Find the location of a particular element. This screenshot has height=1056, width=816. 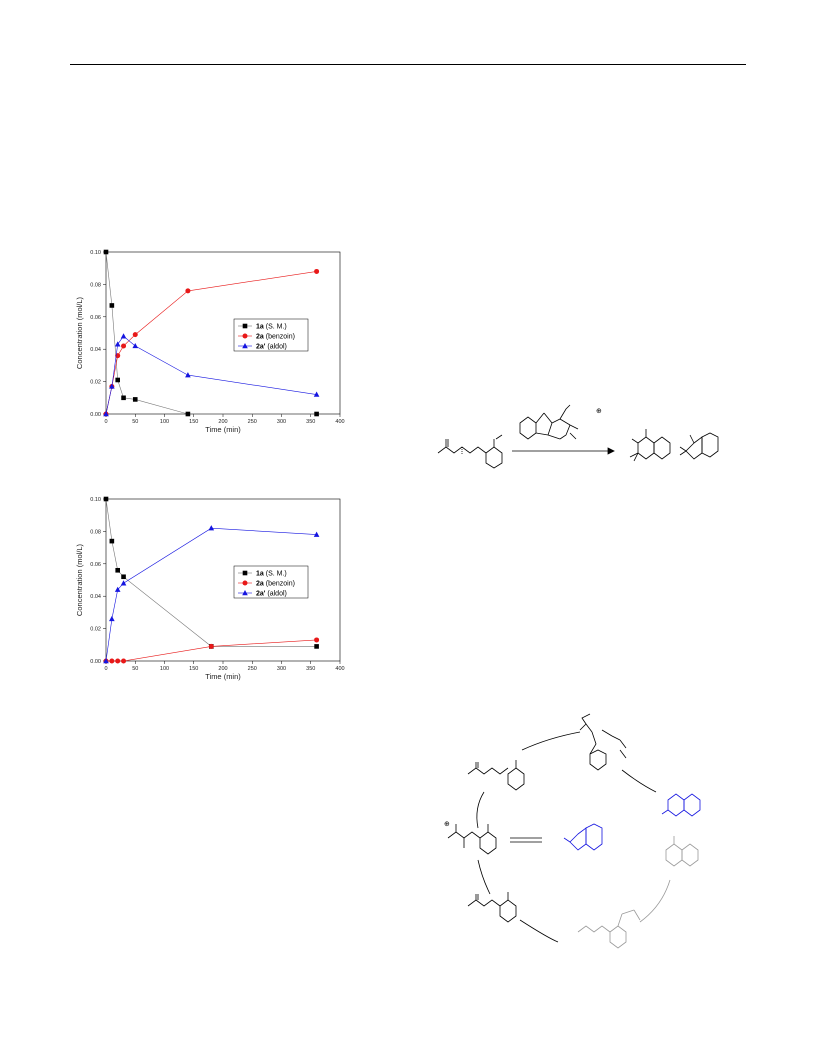

cycle-intermediate-lower-left is located at coordinates (492, 907).